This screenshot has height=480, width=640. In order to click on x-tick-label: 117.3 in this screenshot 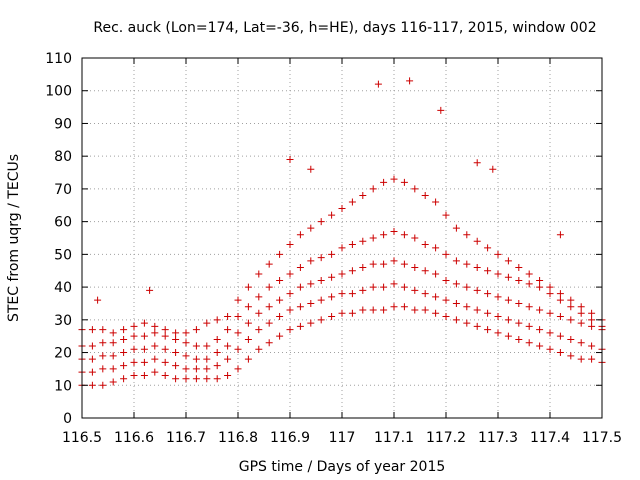, I will do `click(498, 438)`.